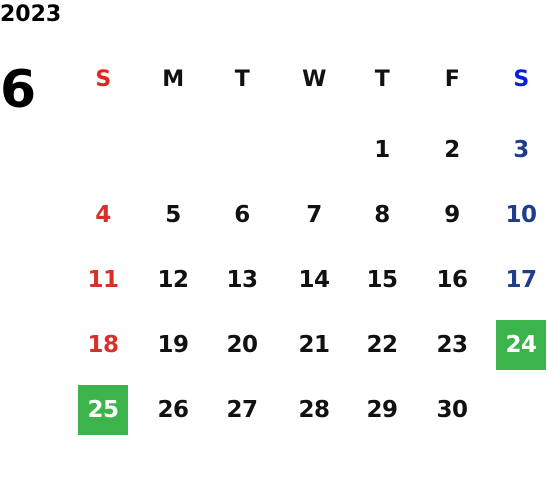 The image size is (548, 503). What do you see at coordinates (173, 345) in the screenshot?
I see `day: 19` at bounding box center [173, 345].